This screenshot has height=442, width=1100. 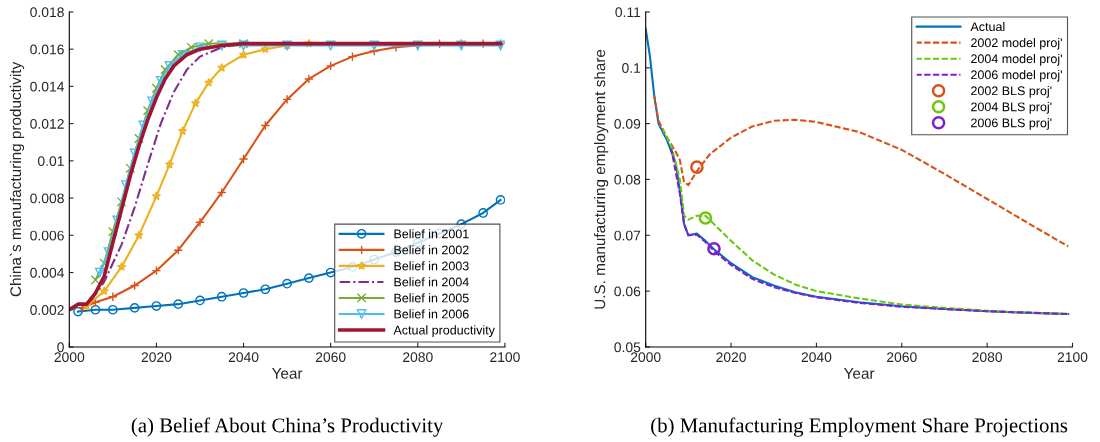 I want to click on legend-label: Belief in 2001, so click(x=431, y=234).